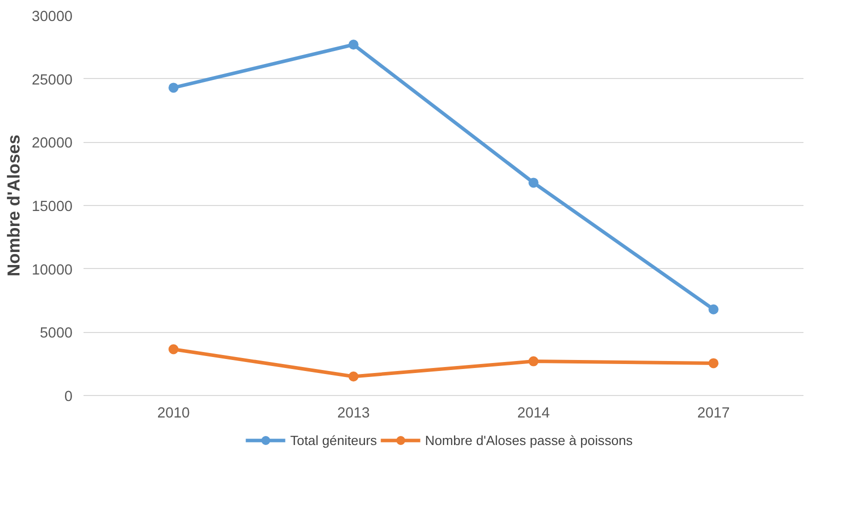 The width and height of the screenshot is (858, 507). What do you see at coordinates (533, 414) in the screenshot?
I see `x-tick-label: 2014` at bounding box center [533, 414].